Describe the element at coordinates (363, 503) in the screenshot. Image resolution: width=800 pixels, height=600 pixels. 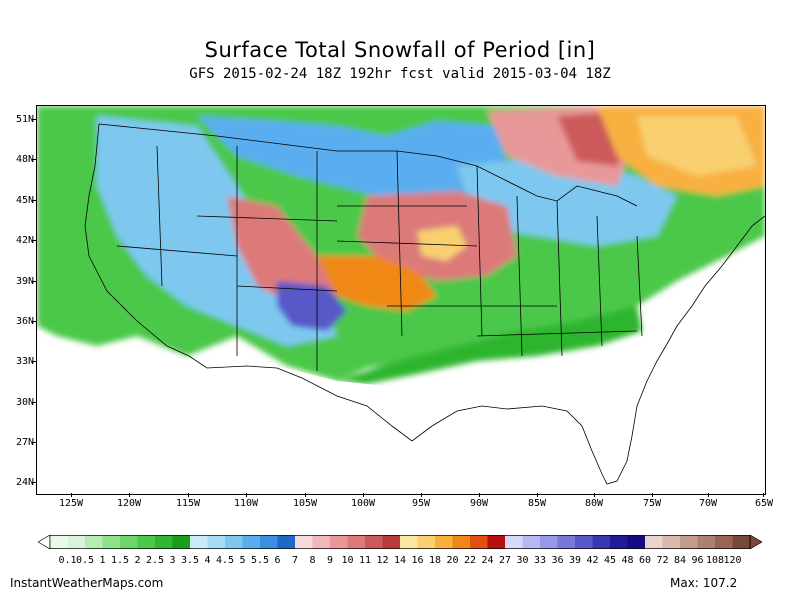
I see `lon-label: 100W` at that location.